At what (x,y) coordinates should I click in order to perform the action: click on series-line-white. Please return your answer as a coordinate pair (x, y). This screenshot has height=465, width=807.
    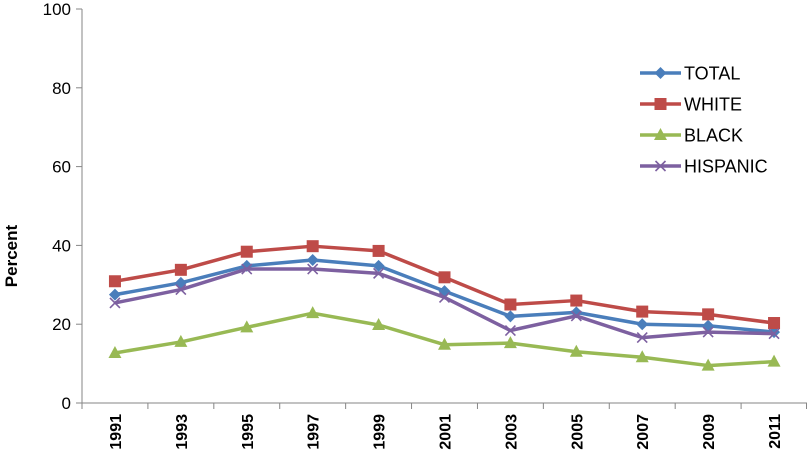
    Looking at the image, I should click on (444, 284).